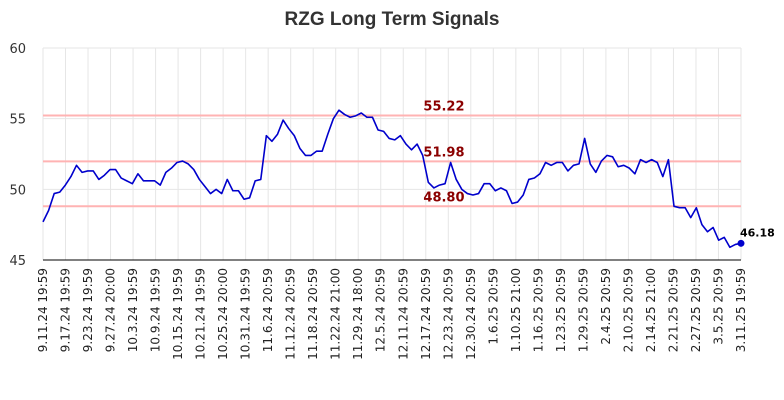 Image resolution: width=784 pixels, height=400 pixels. I want to click on y-tick-label: 55, so click(17, 120).